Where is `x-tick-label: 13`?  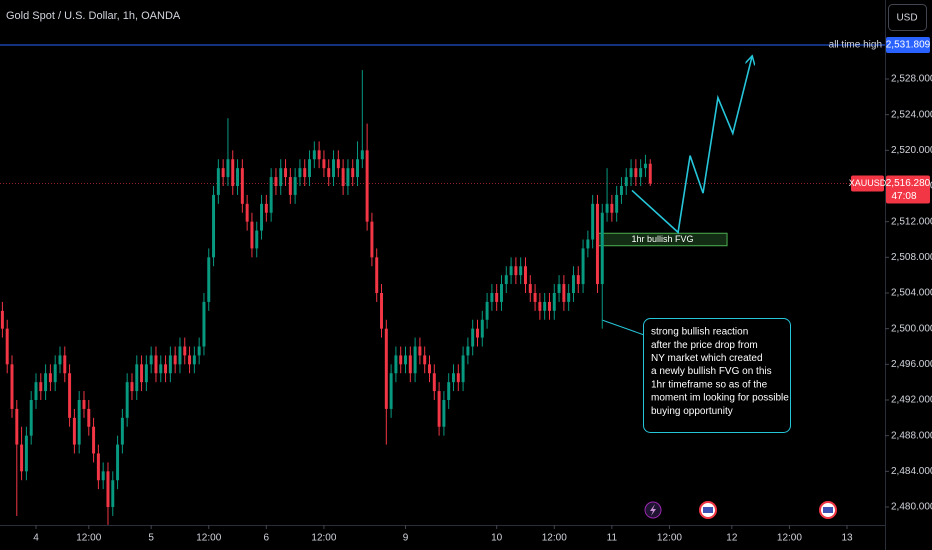 x-tick-label: 13 is located at coordinates (847, 538).